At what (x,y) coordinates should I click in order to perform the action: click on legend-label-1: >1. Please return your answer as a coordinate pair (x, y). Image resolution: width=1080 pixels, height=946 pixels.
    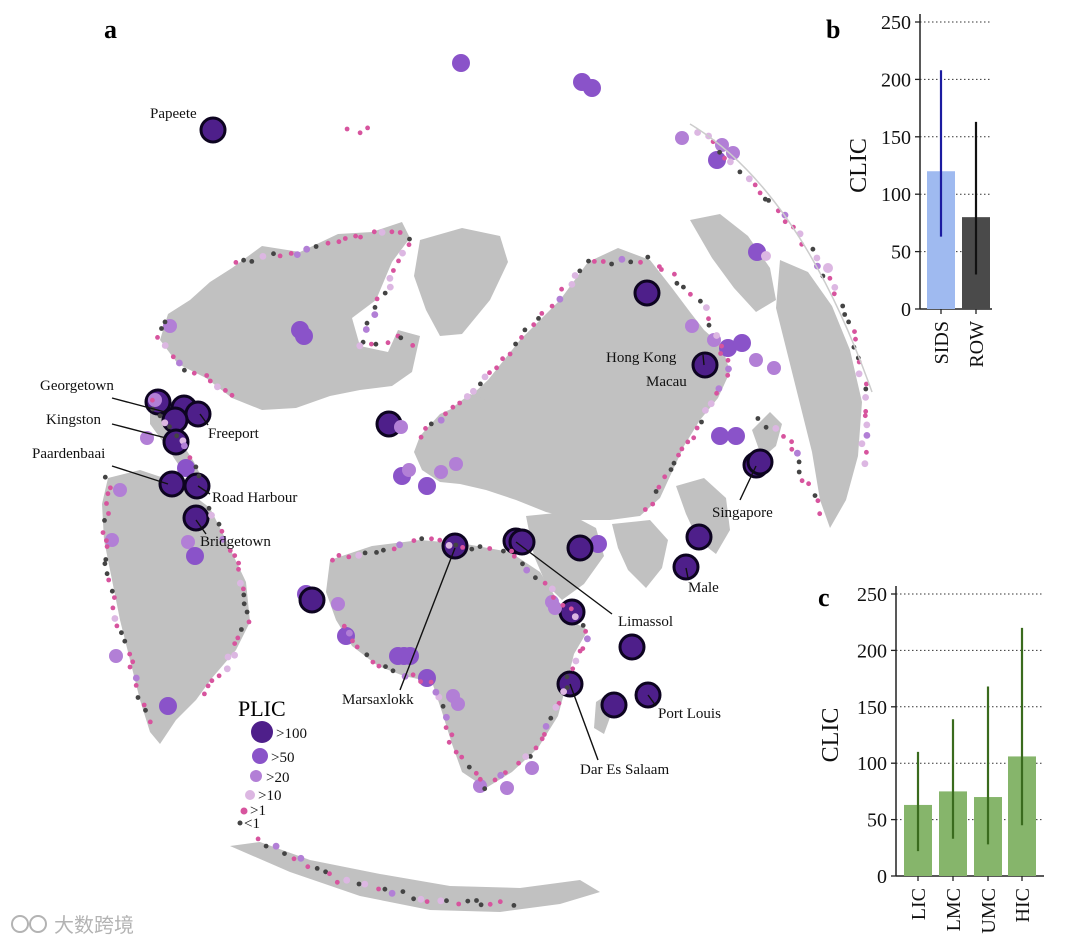
    Looking at the image, I should click on (258, 811).